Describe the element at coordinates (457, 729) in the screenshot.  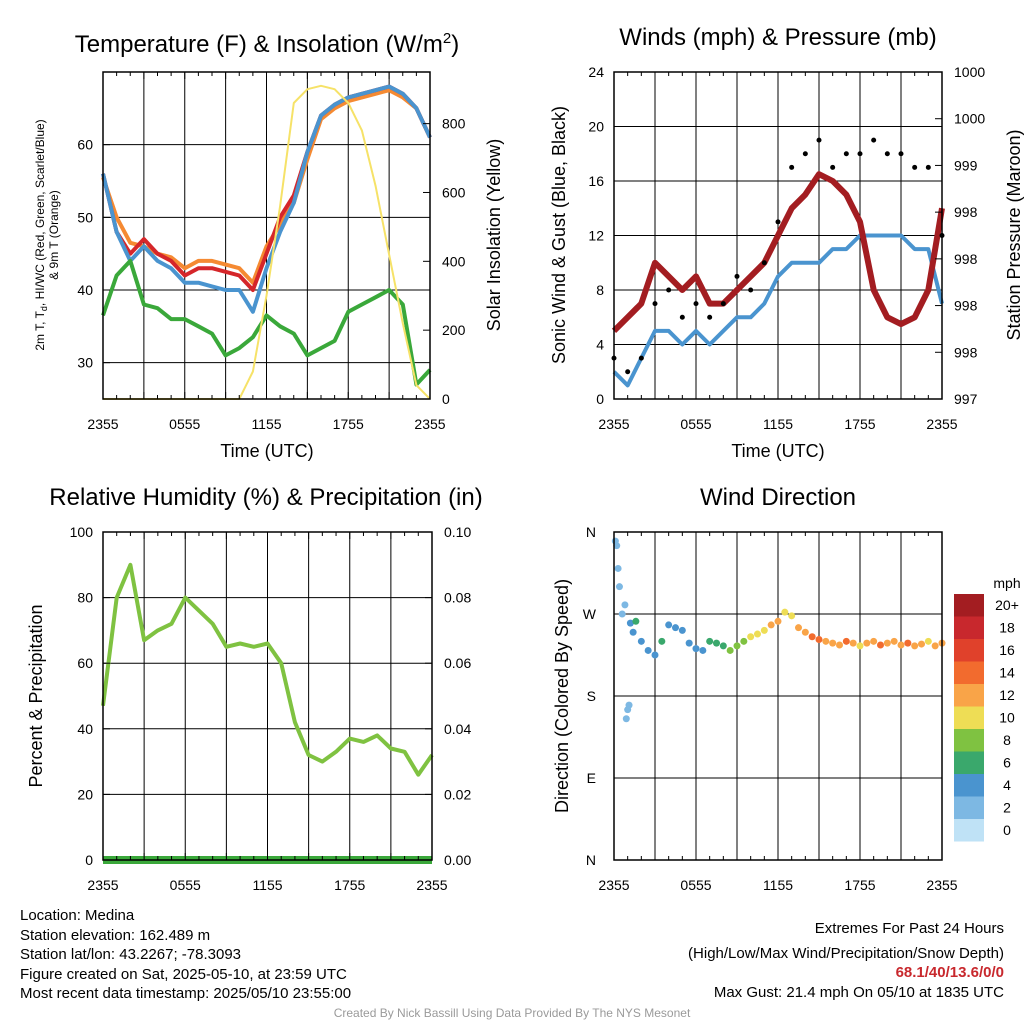
I see `y2-tick-label: 0.04` at that location.